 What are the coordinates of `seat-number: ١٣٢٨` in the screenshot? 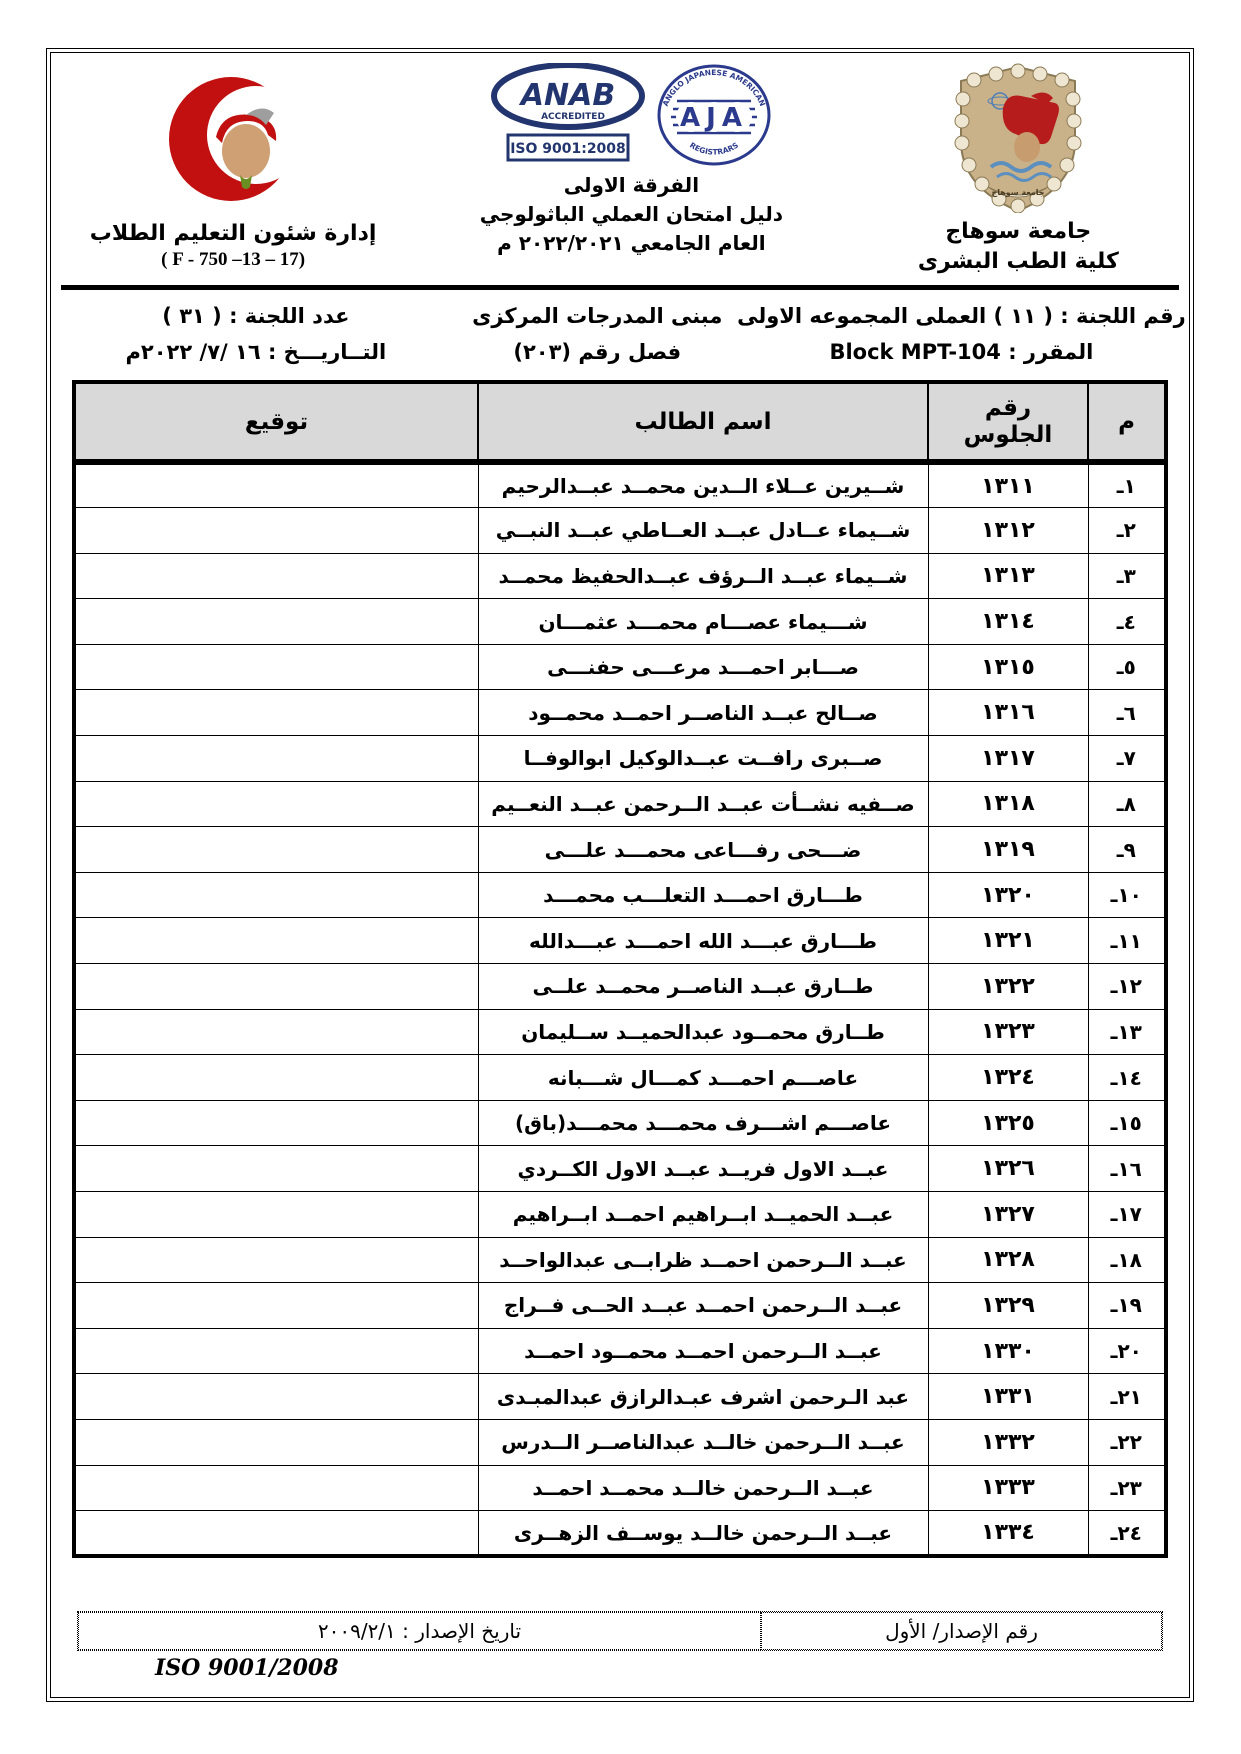 It's located at (1008, 1260).